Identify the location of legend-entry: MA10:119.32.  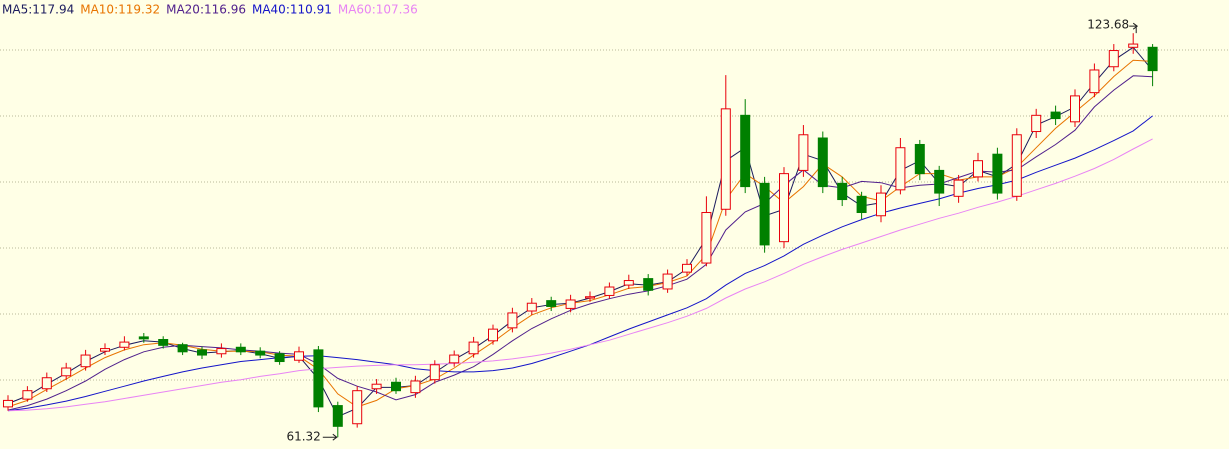
(120, 10).